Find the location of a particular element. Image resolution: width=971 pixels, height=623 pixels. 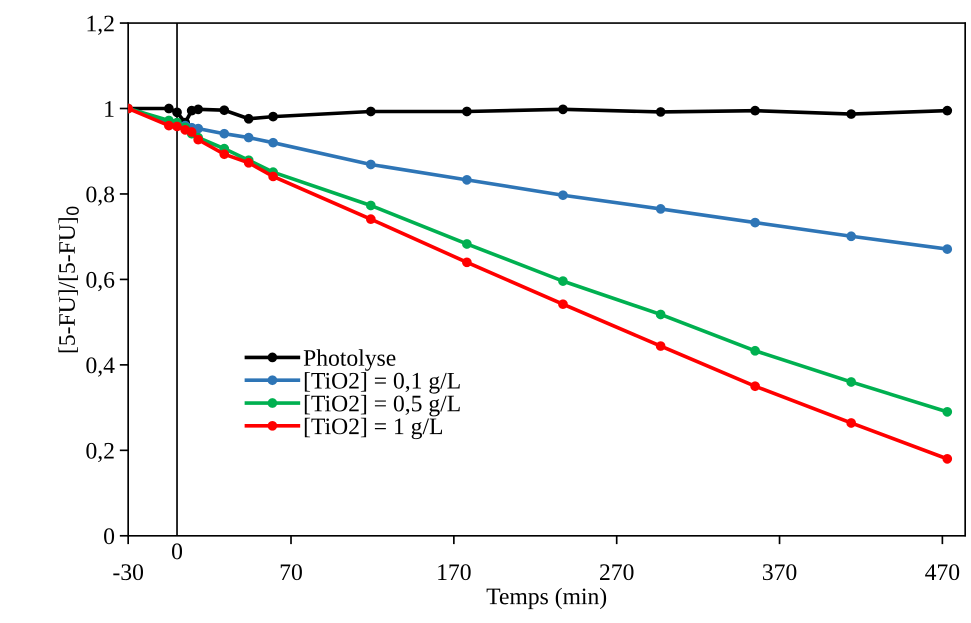

legend-label: [TiO2] = 0,1 g/L is located at coordinates (382, 383).